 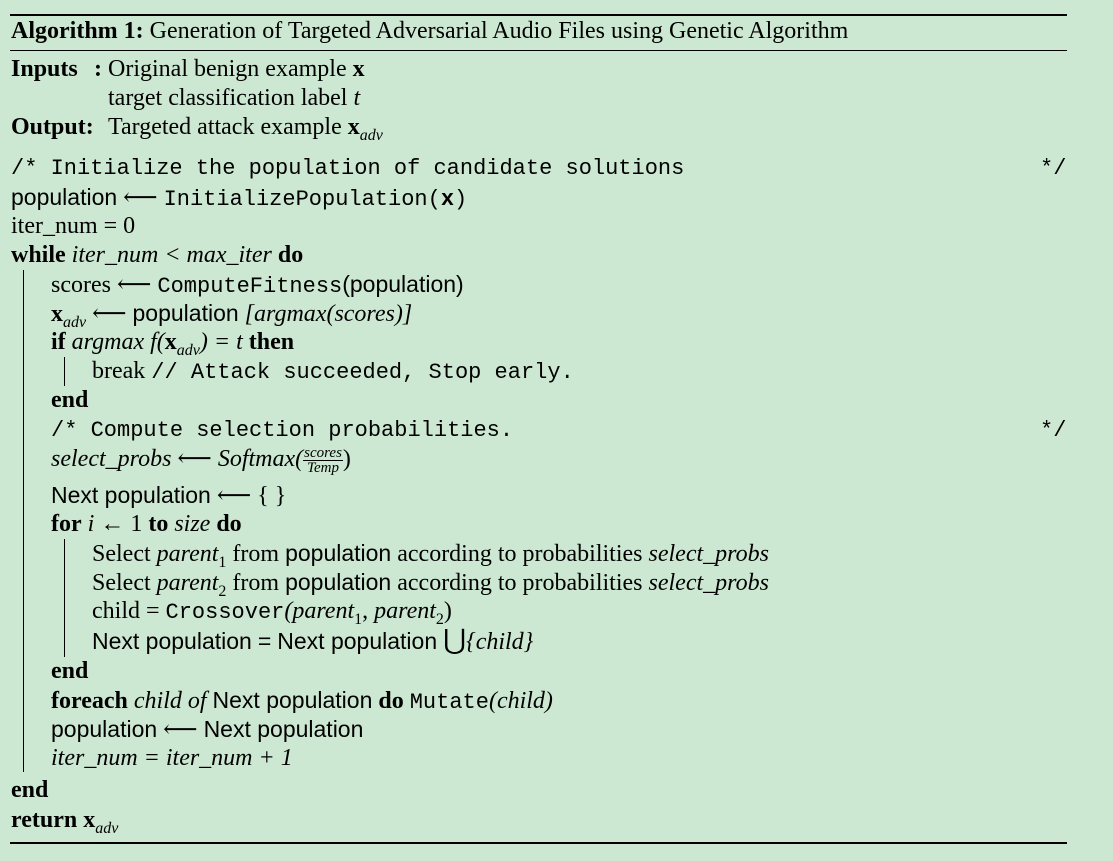 What do you see at coordinates (282, 430) in the screenshot?
I see `comment-selection: /* Compute selection probabilities.` at bounding box center [282, 430].